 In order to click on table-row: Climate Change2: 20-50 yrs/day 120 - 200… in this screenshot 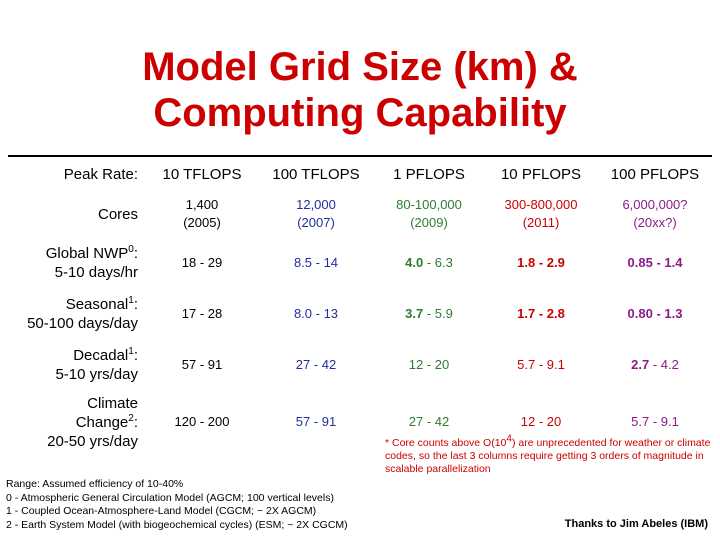, I will do `click(360, 422)`.